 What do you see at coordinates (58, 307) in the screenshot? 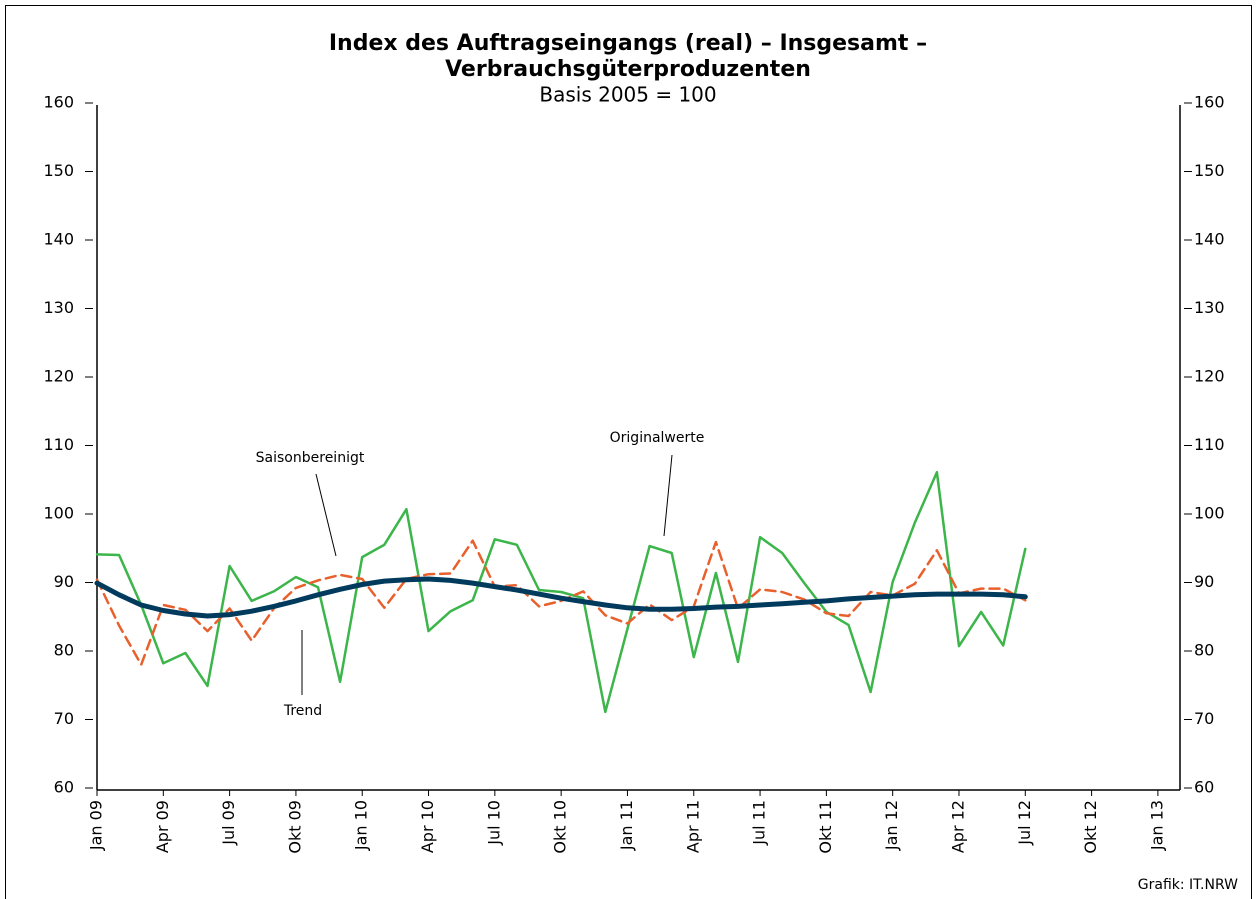
I see `y-tick-label: 130` at bounding box center [58, 307].